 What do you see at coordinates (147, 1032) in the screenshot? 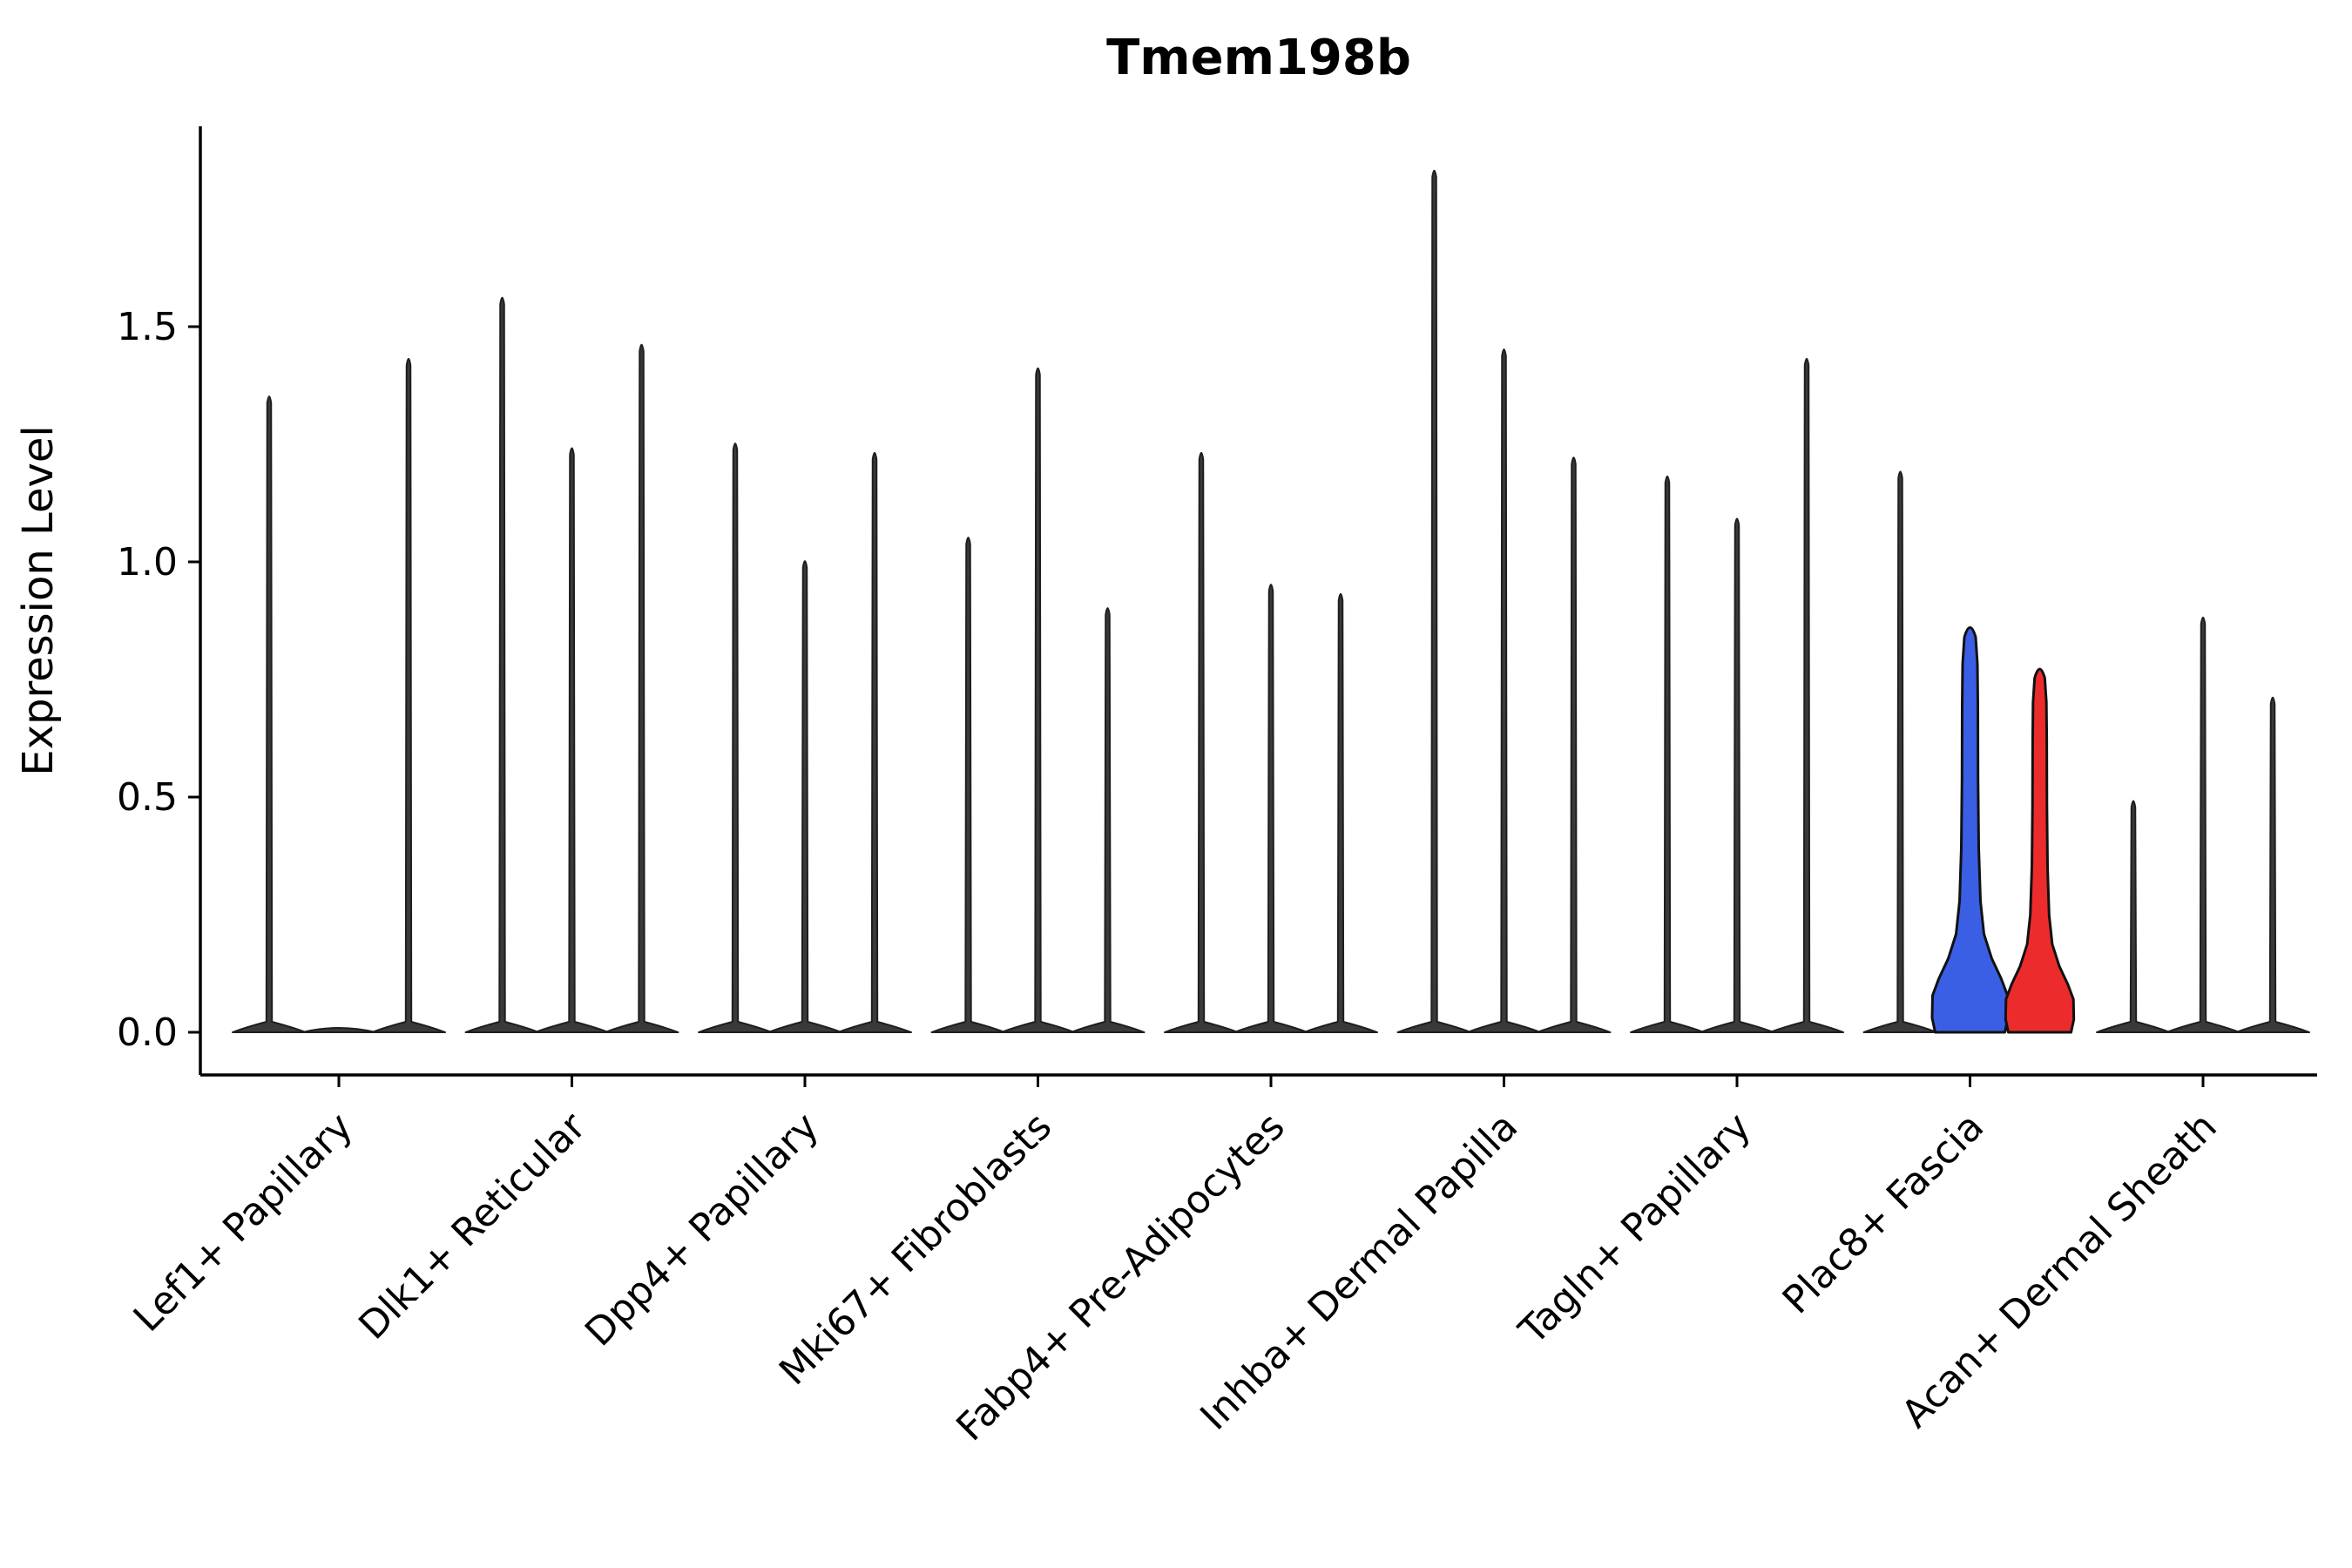
I see `y-tick-label: 0.0` at bounding box center [147, 1032].